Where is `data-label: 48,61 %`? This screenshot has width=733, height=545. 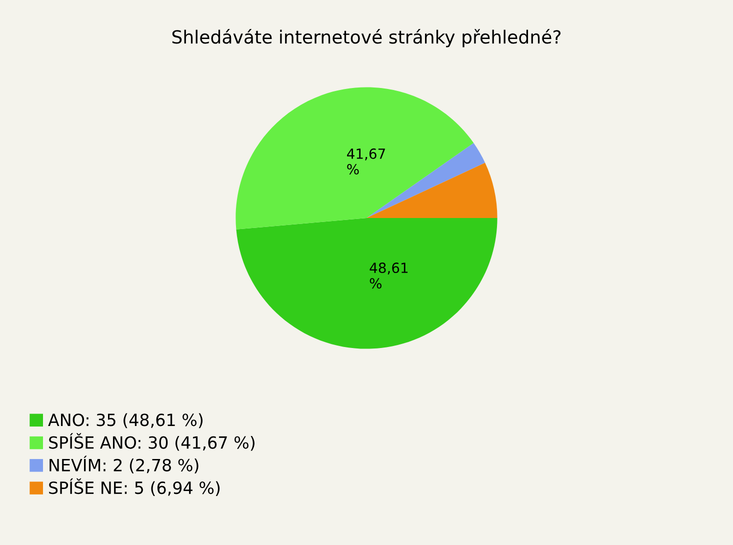 data-label: 48,61 % is located at coordinates (389, 275).